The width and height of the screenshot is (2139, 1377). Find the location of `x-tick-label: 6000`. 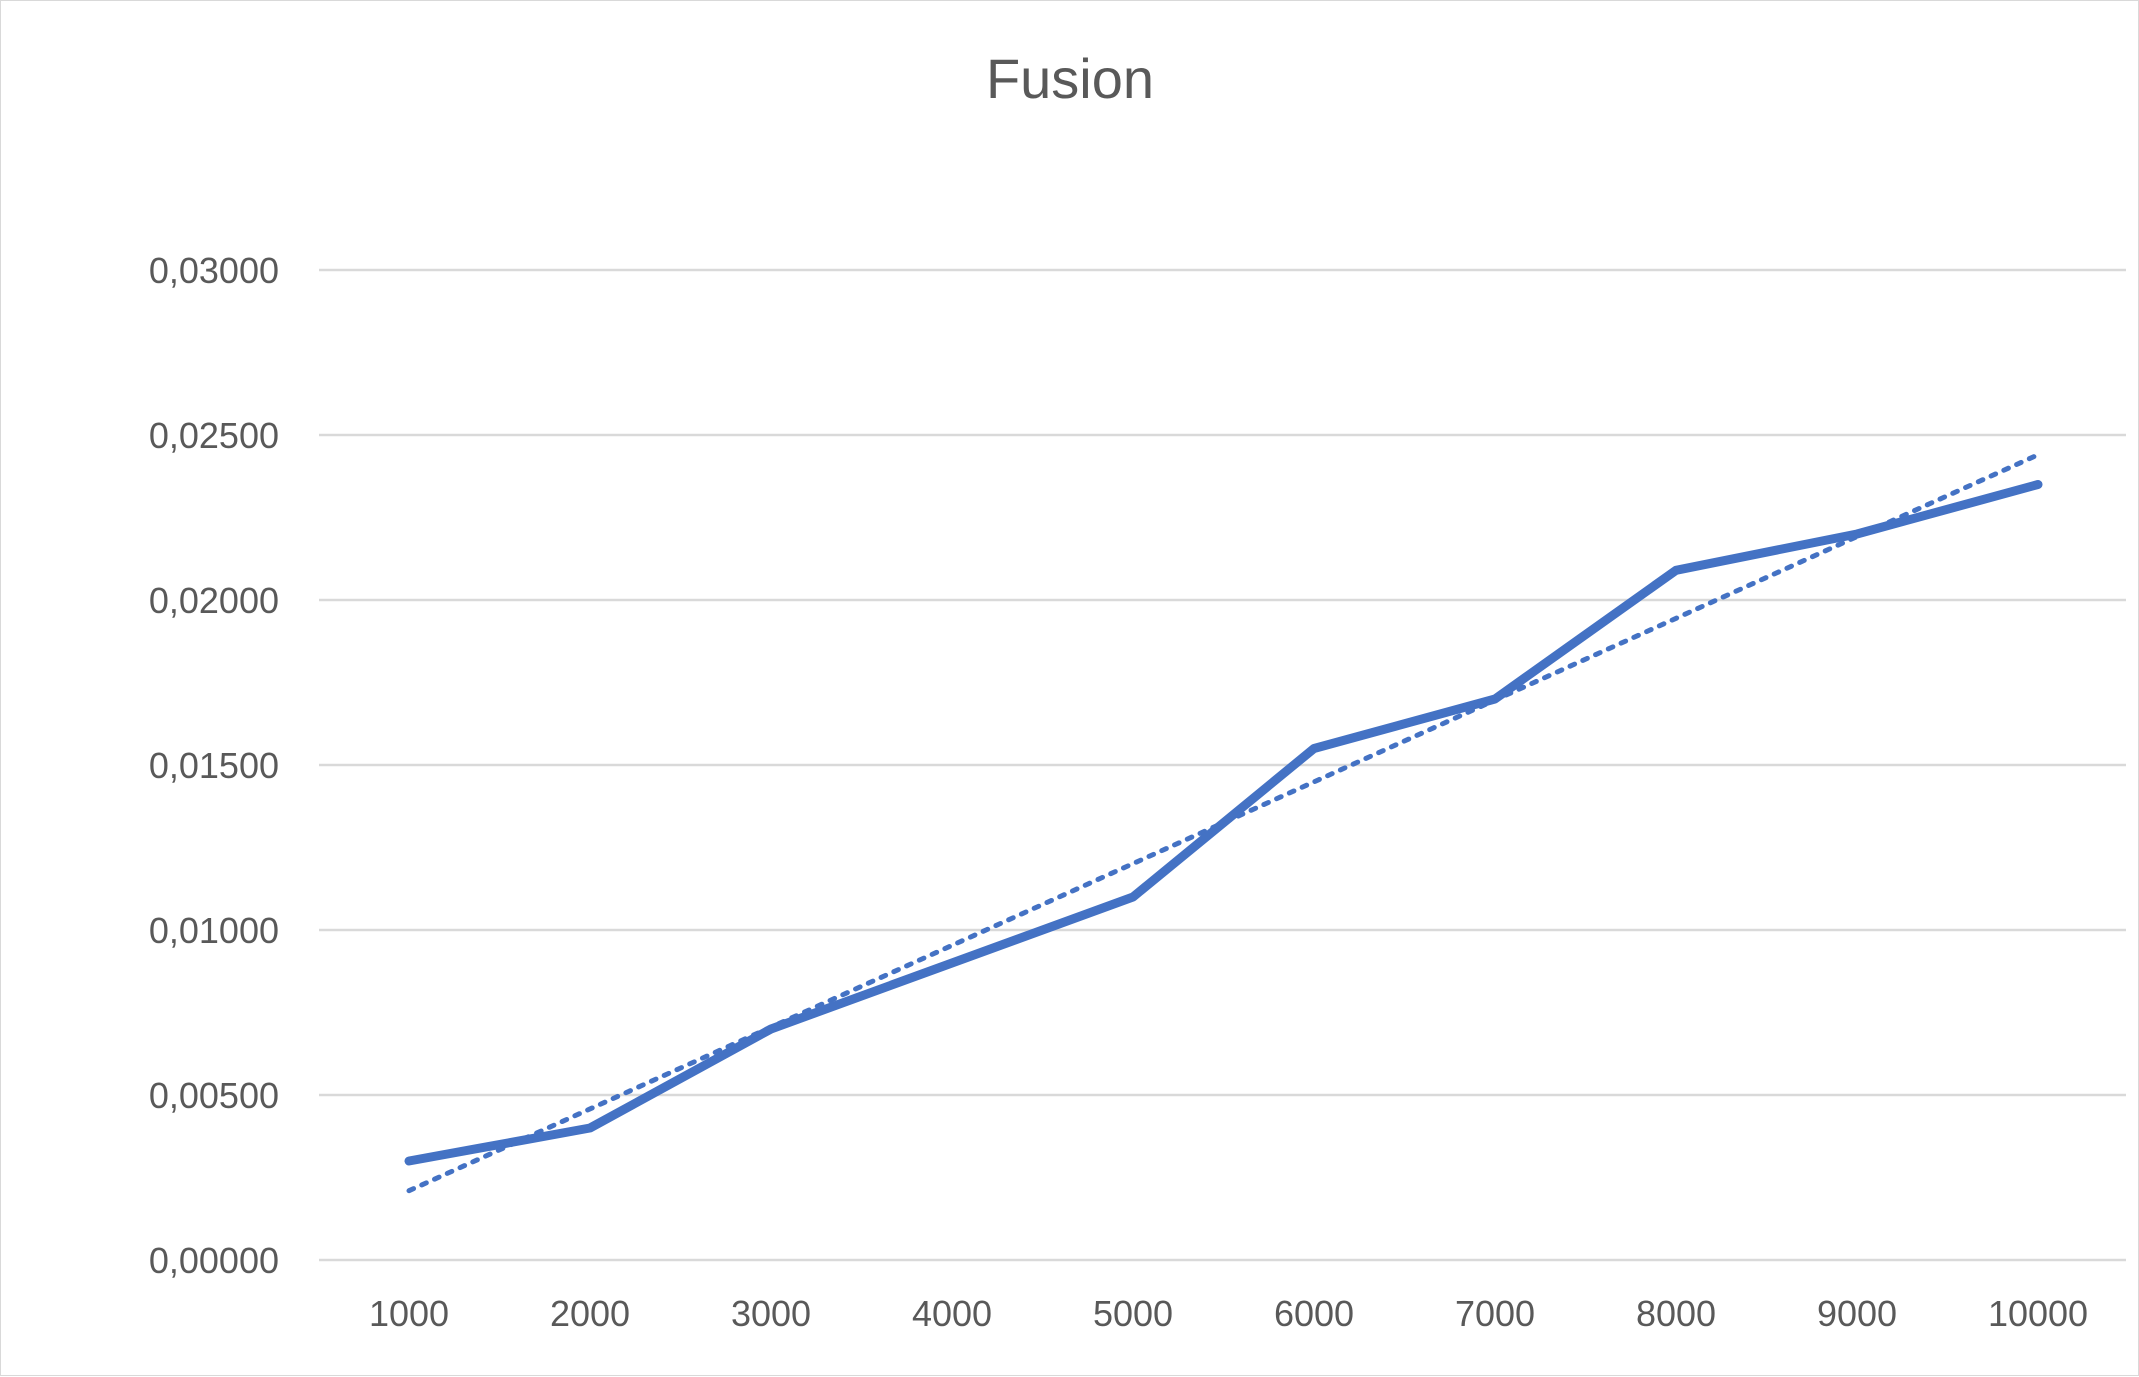

x-tick-label: 6000 is located at coordinates (1314, 1313).